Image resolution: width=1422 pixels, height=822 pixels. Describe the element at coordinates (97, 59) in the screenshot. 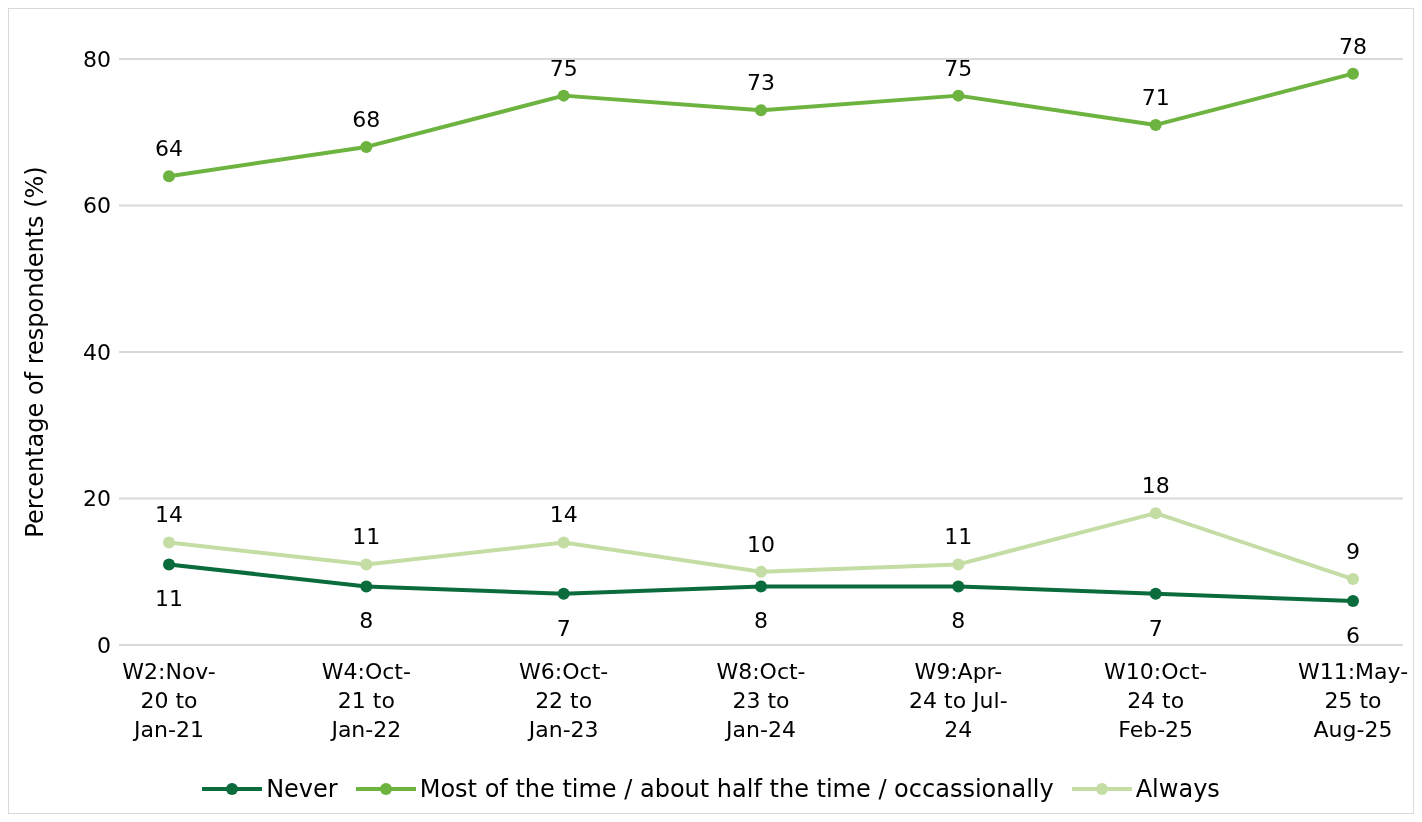

I see `y-tick-label: 80` at that location.